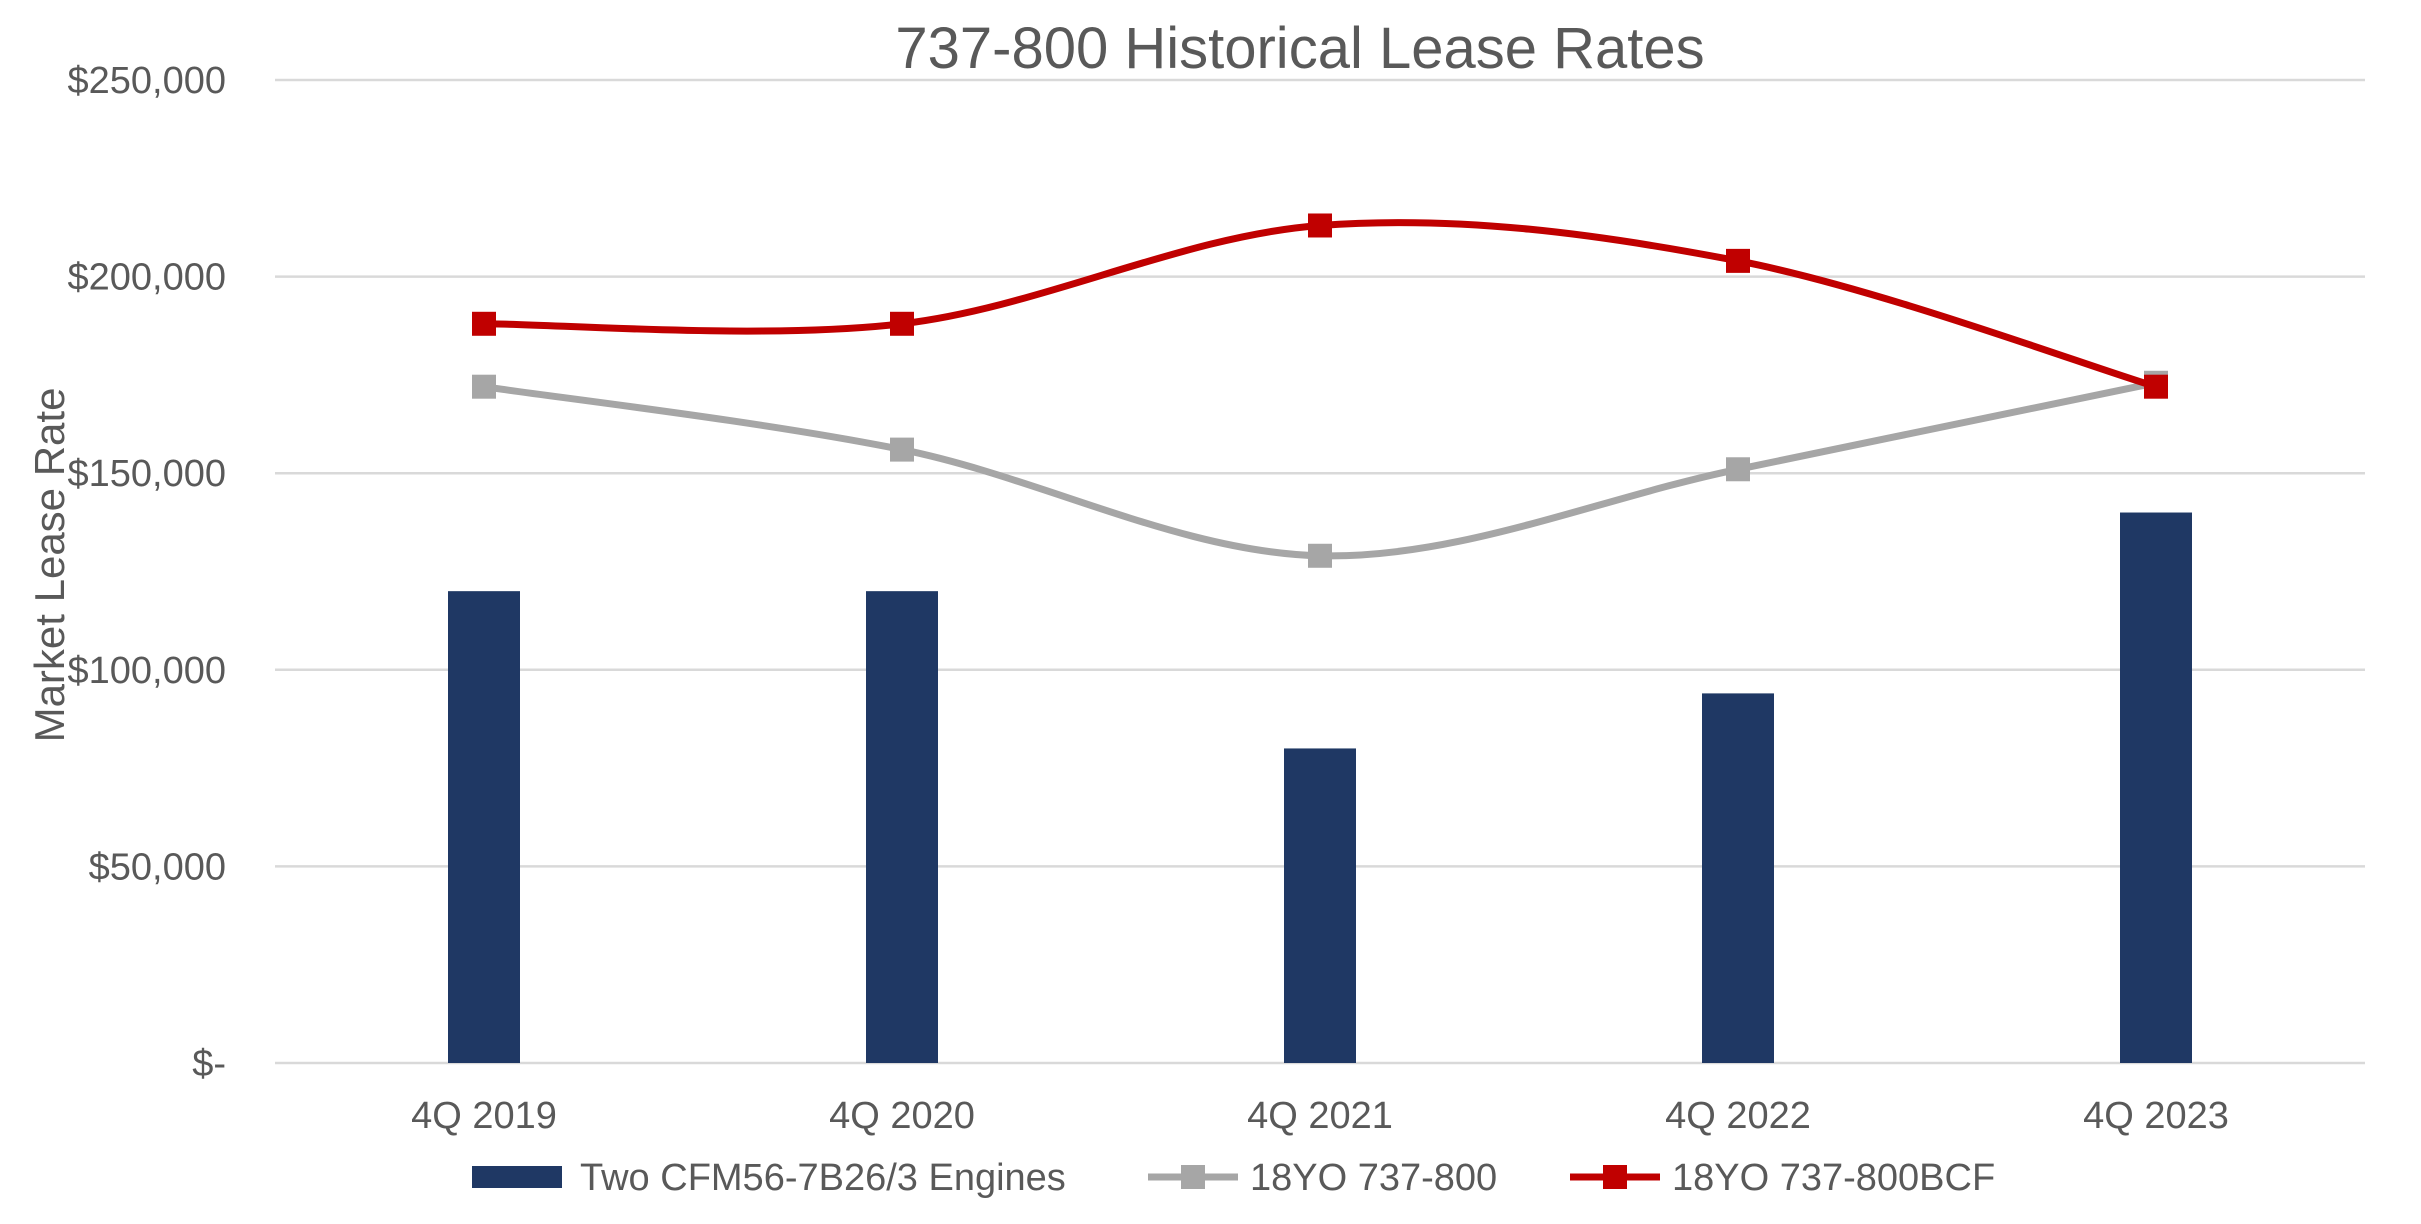 This screenshot has height=1224, width=2421. I want to click on marker-18yo-737-800-4q-2019, so click(484, 386).